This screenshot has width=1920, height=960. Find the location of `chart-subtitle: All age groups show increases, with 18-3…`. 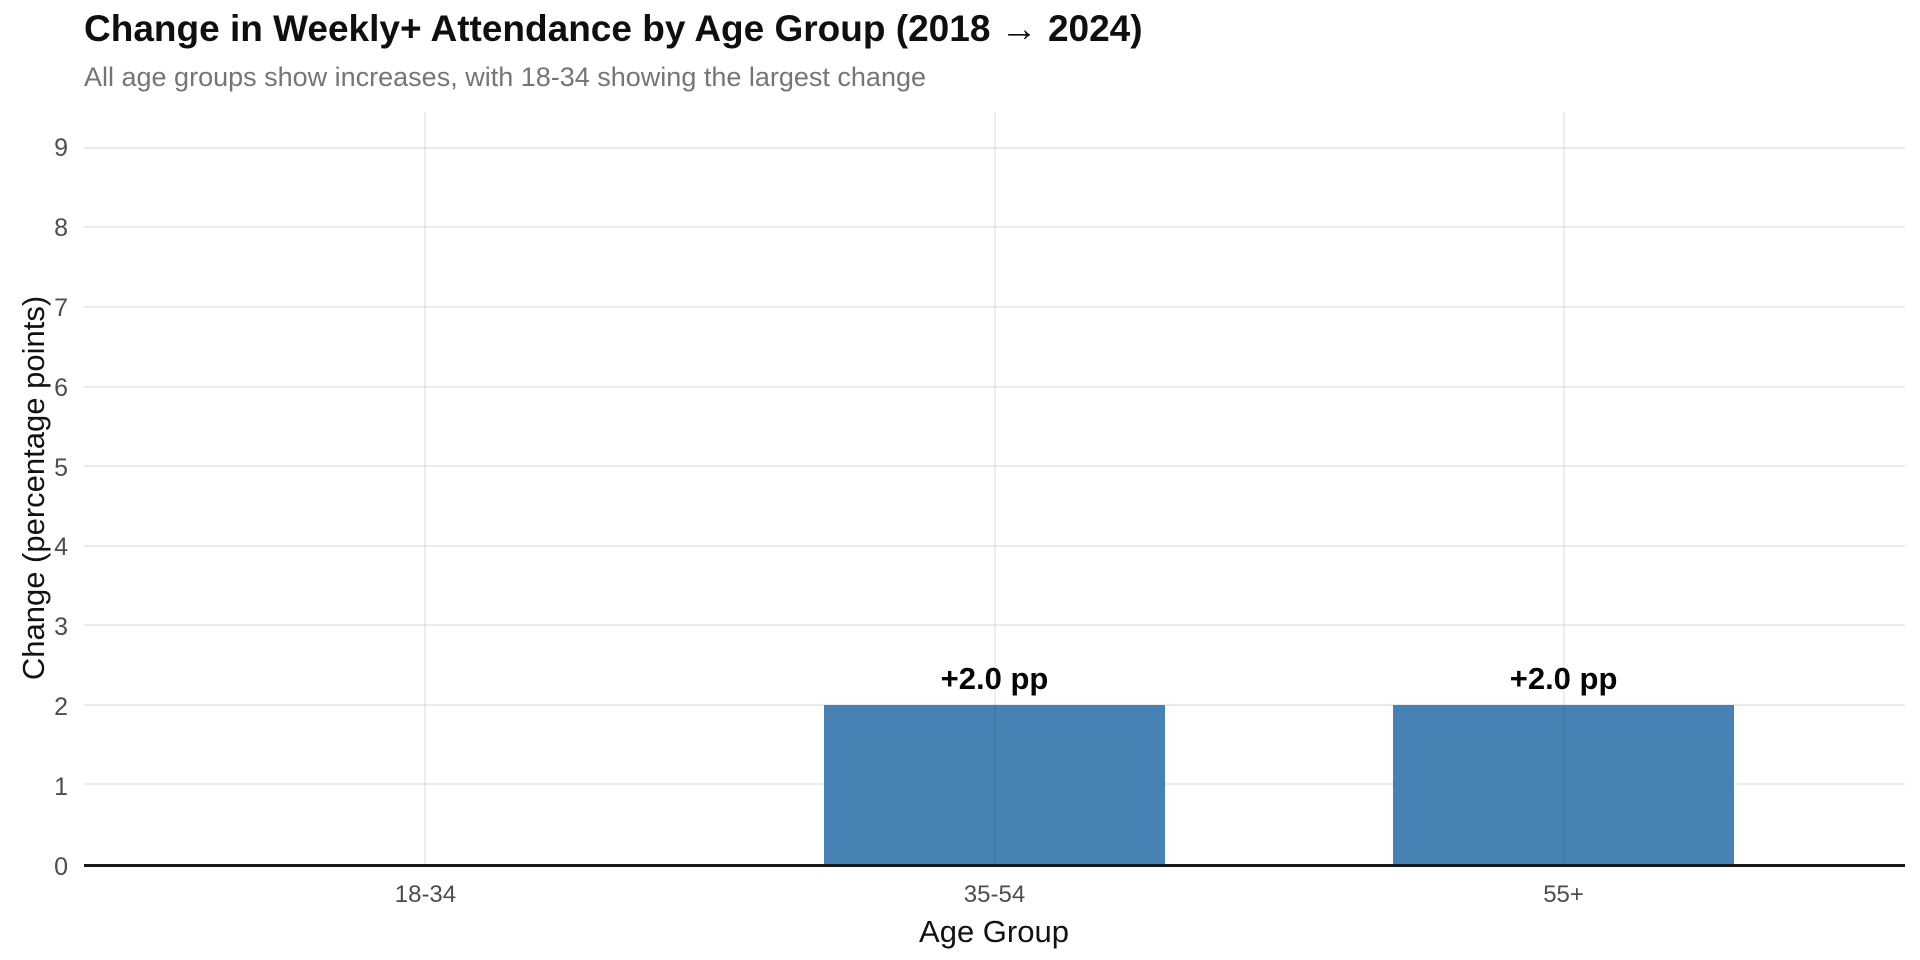

chart-subtitle: All age groups show increases, with 18-3… is located at coordinates (505, 77).